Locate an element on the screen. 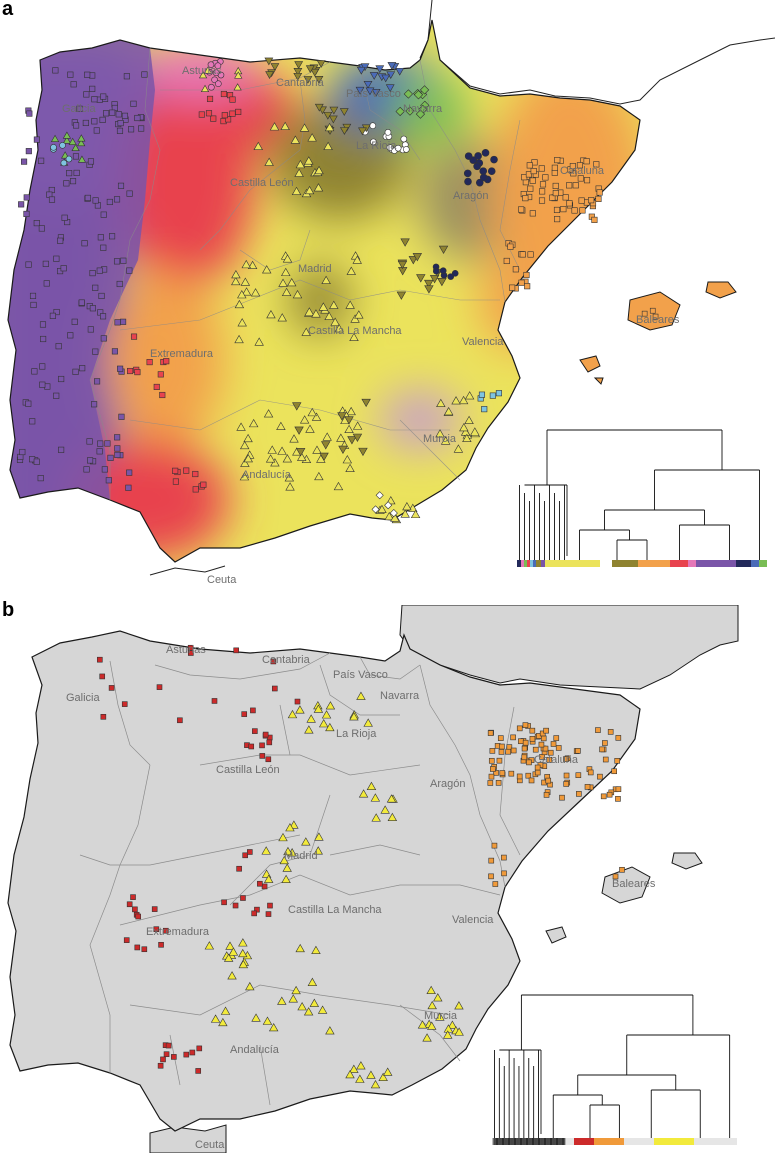 Image resolution: width=775 pixels, height=1153 pixels. label-pais-vasco-b: País Vasco is located at coordinates (360, 675).